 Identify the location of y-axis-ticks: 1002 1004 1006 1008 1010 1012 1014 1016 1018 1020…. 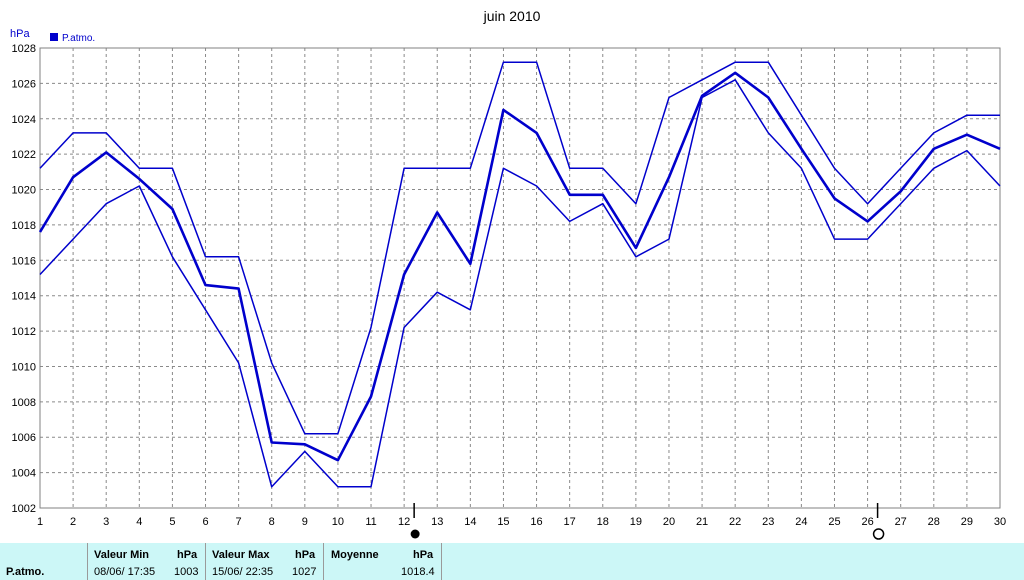
(24, 279).